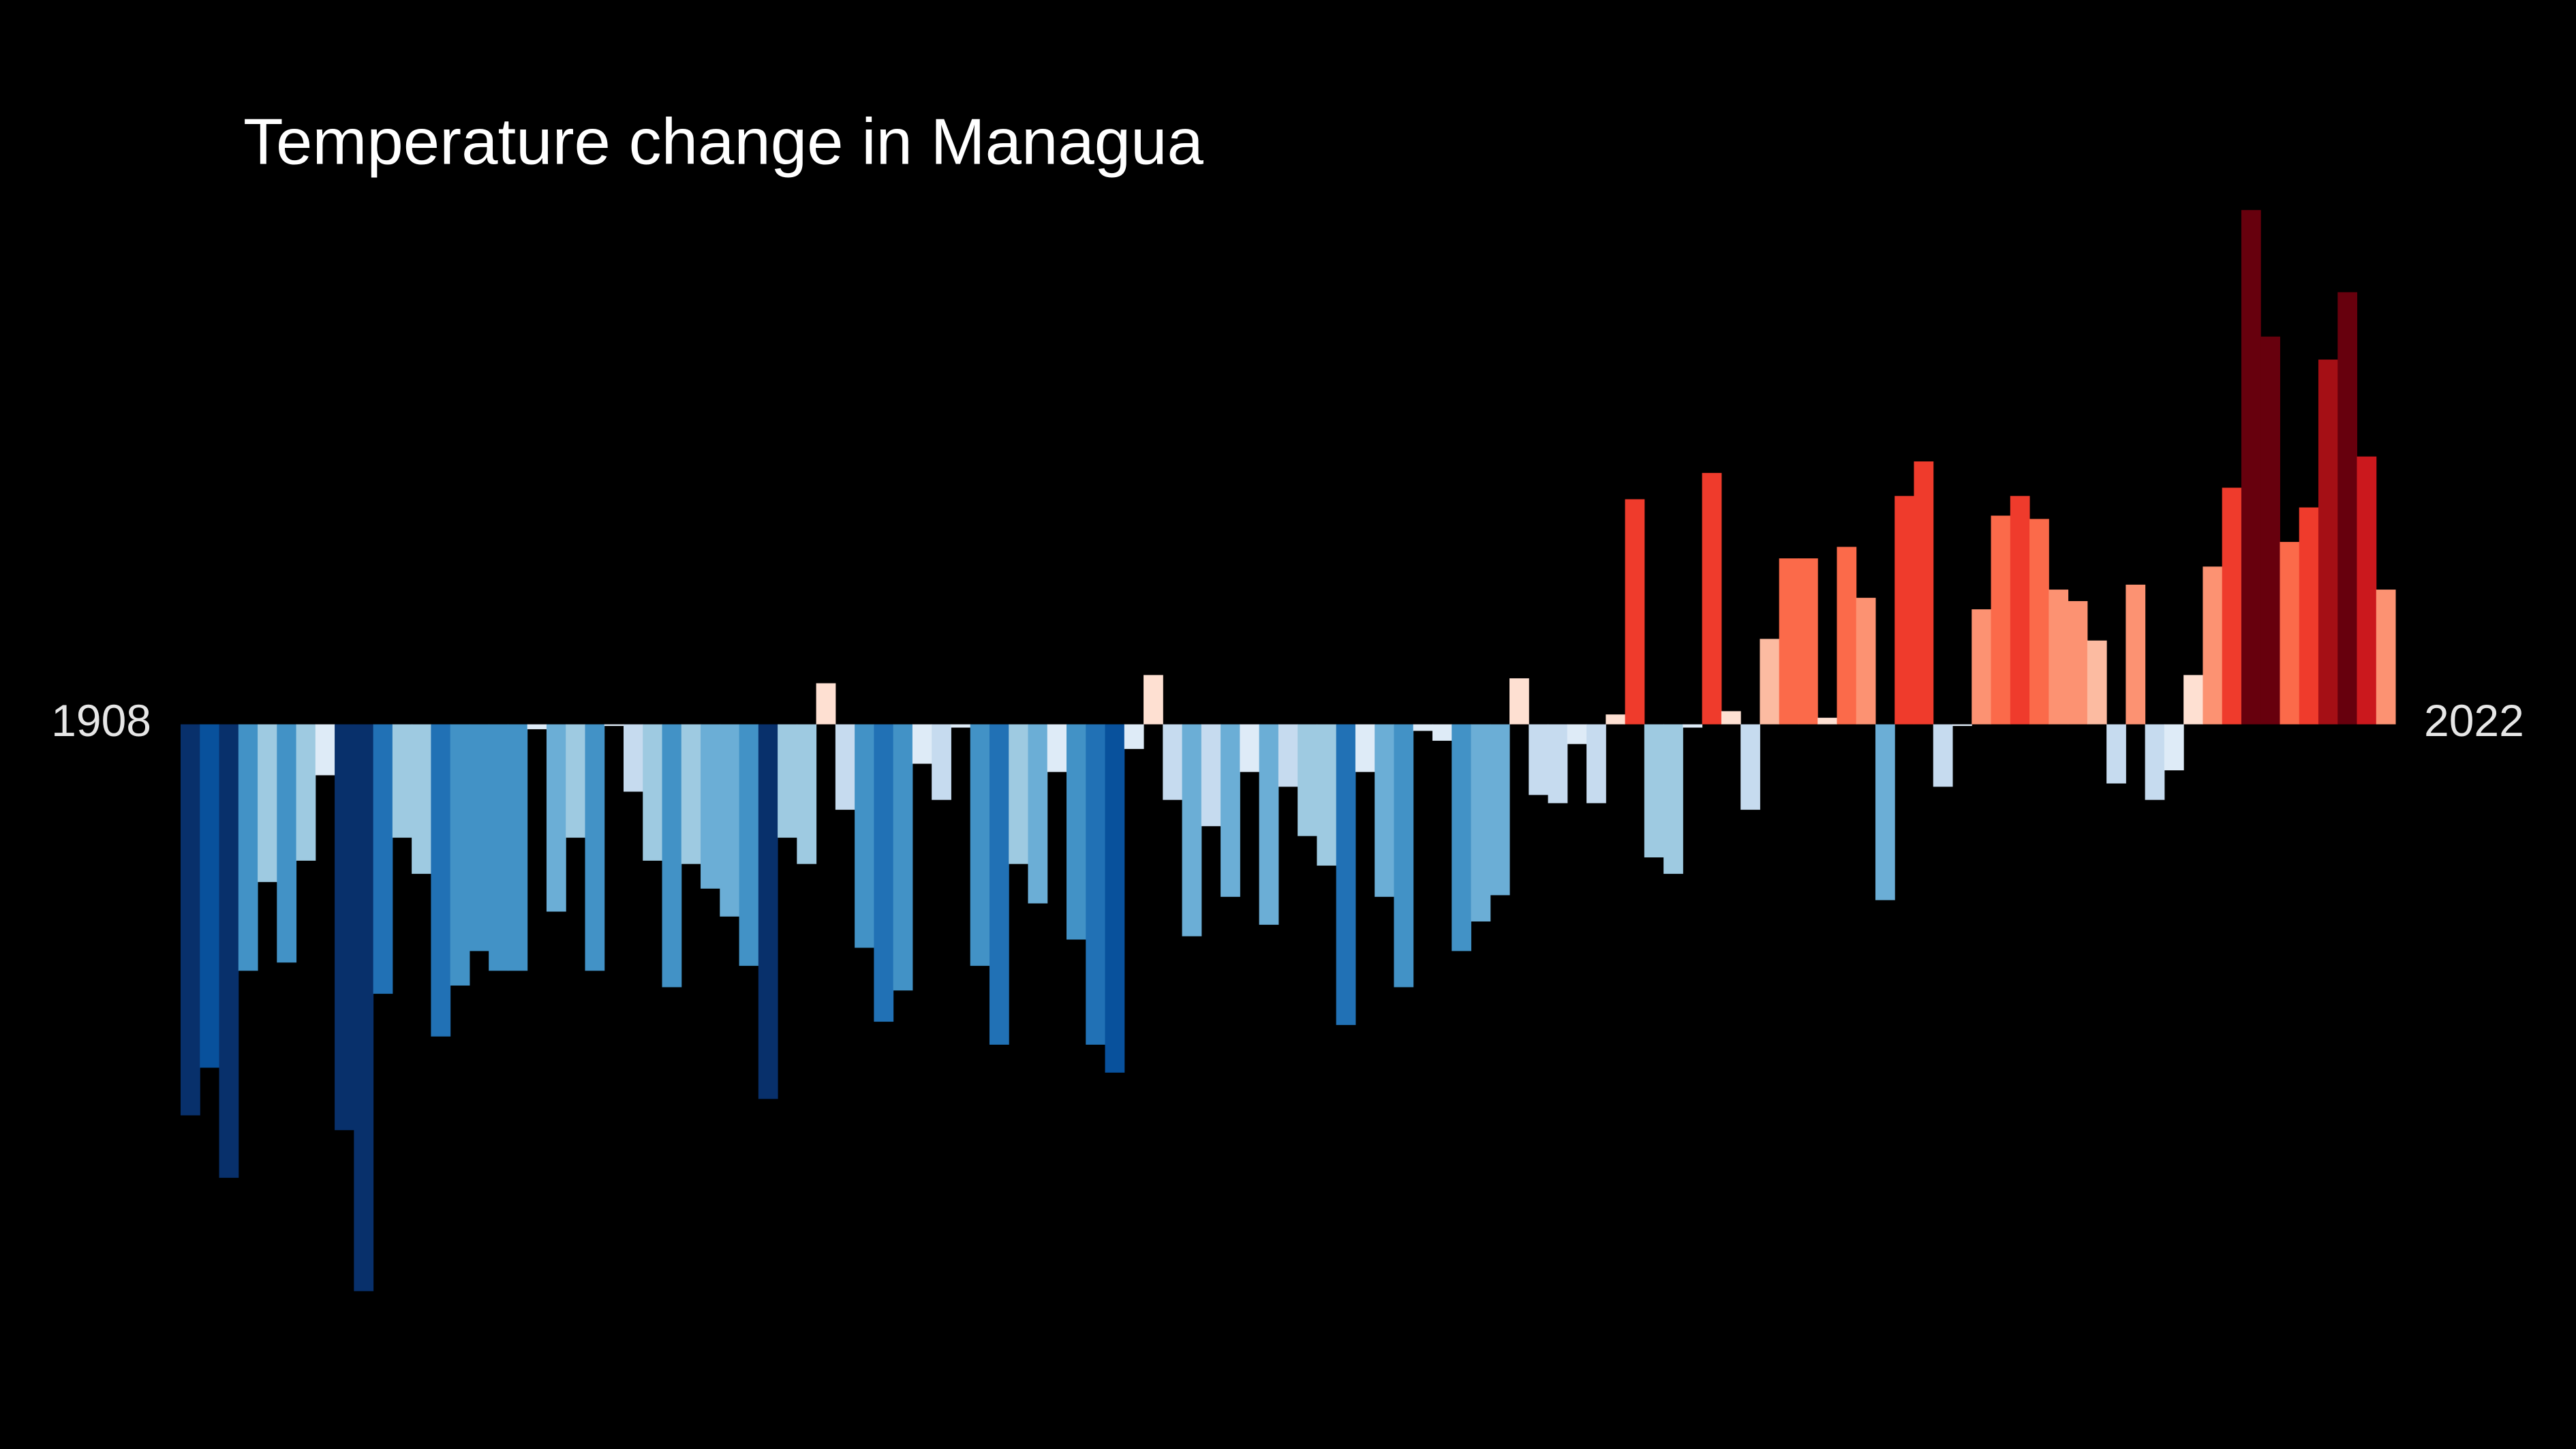 This screenshot has width=2576, height=1449. I want to click on chart-title: Temperature change in Managua, so click(723, 141).